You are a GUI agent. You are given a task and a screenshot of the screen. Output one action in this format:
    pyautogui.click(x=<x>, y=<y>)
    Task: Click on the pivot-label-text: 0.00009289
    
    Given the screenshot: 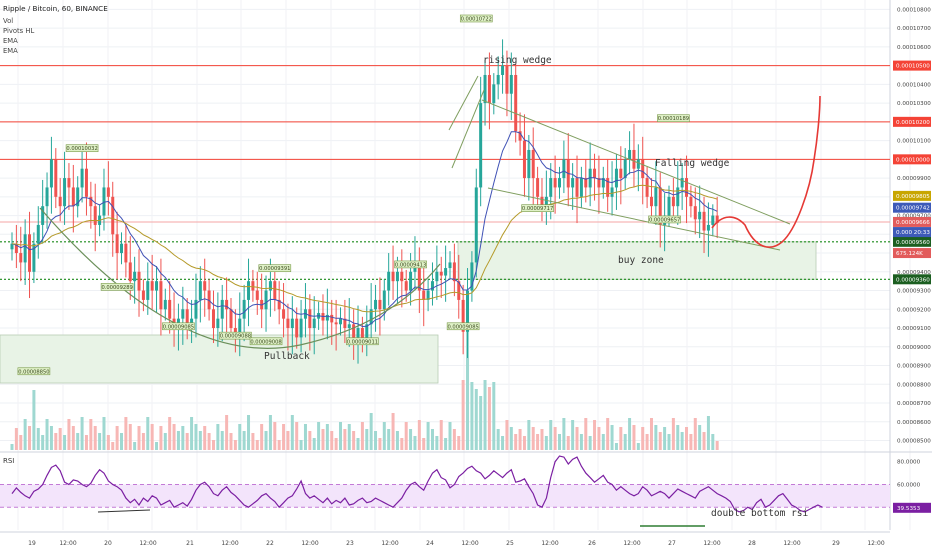 What is the action you would take?
    pyautogui.click(x=116, y=288)
    